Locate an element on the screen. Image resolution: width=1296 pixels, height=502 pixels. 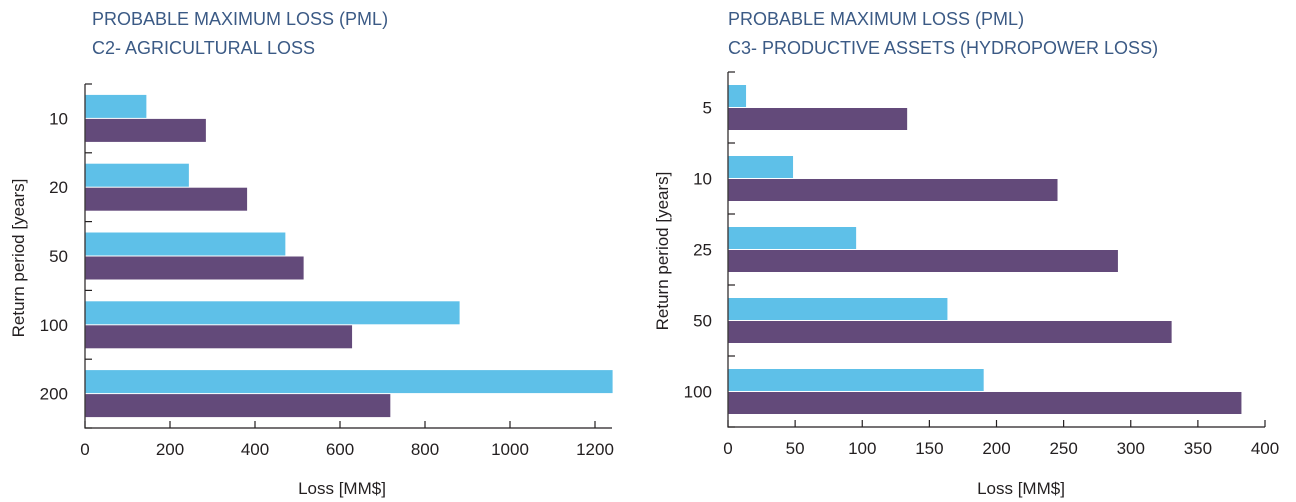
chart-2-x-axis-label: Loss [MM$] is located at coordinates (1021, 488).